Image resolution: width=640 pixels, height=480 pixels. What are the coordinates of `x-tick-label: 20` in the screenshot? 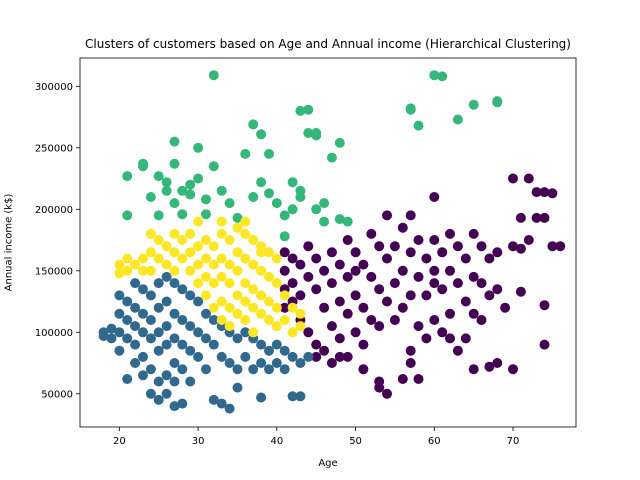 It's located at (119, 441).